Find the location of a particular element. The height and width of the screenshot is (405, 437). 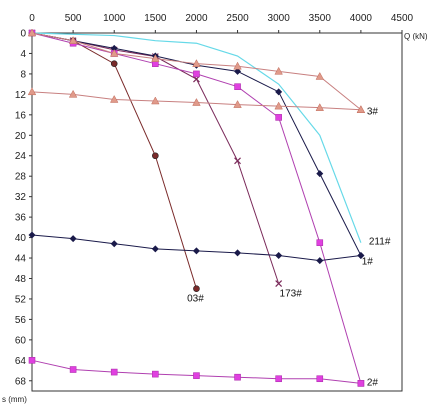

y-tick-label: 12 is located at coordinates (21, 95).